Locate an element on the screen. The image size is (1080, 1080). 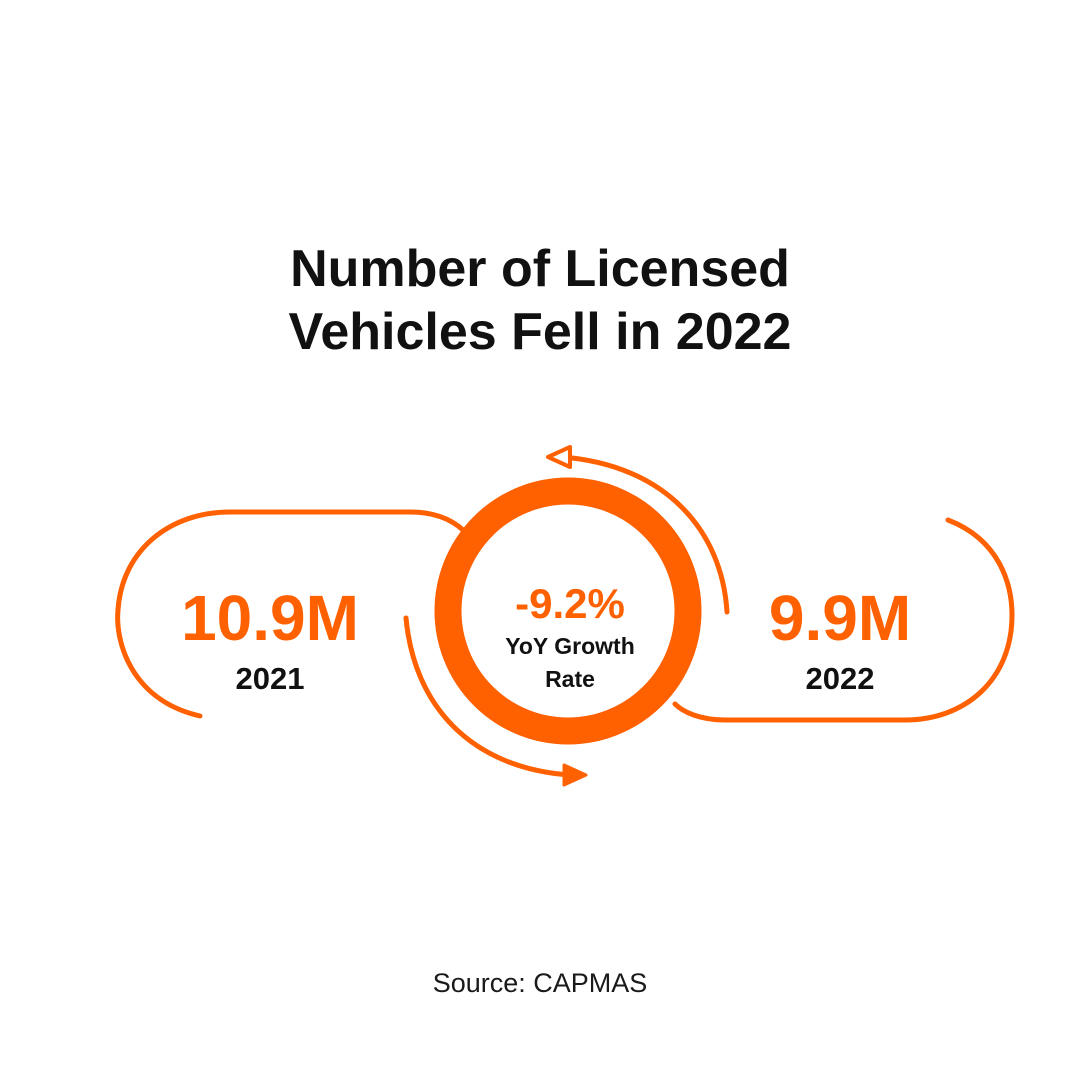
stat-2021: 10.9M 2021 is located at coordinates (270, 640).